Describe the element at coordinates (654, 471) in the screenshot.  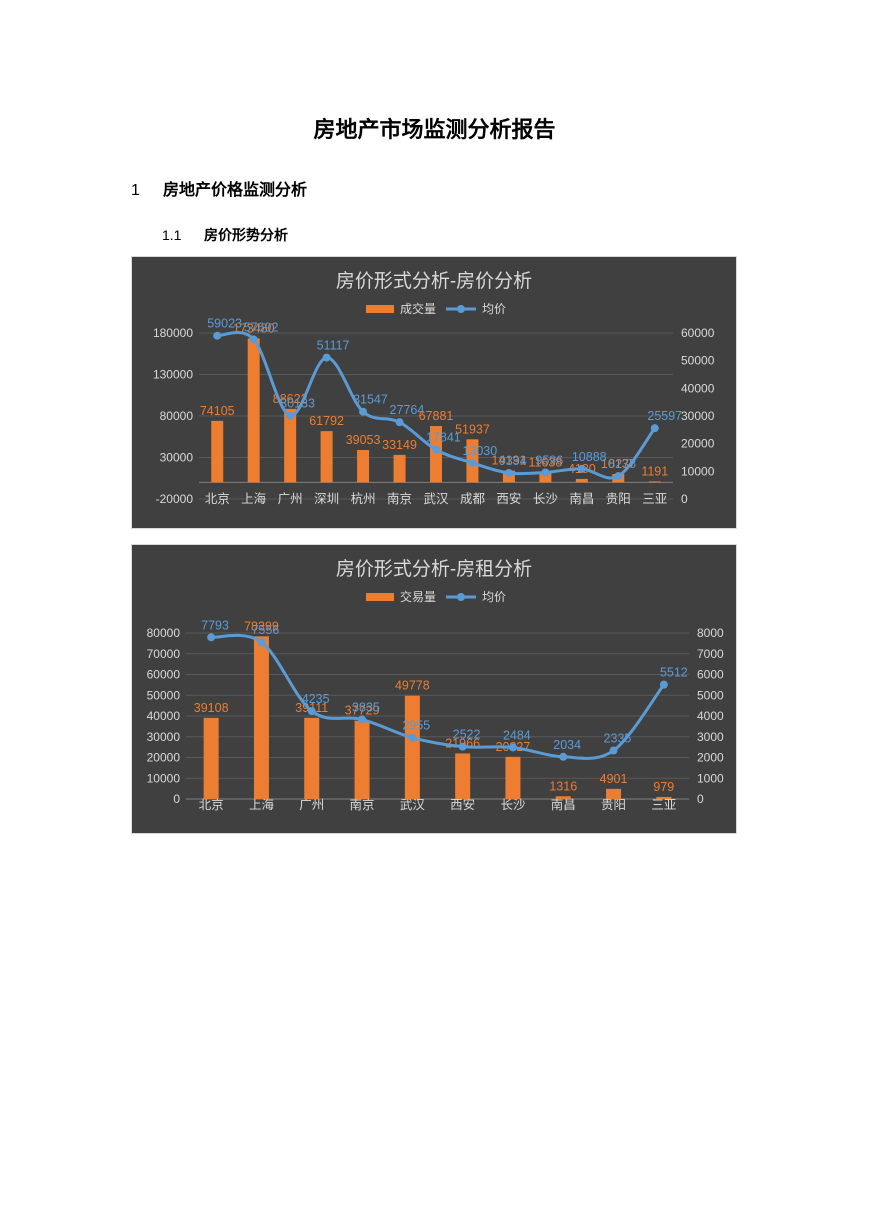
I see `bar-data-label: 1191` at that location.